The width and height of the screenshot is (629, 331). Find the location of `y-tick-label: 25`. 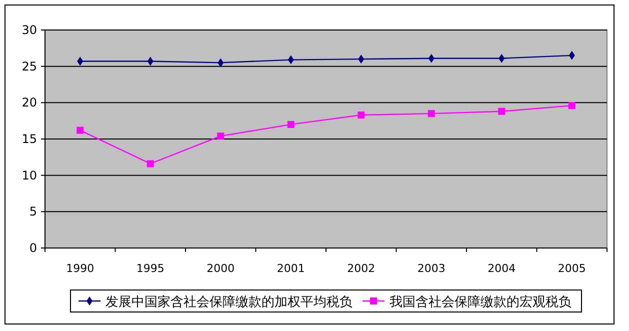

y-tick-label: 25 is located at coordinates (29, 66).